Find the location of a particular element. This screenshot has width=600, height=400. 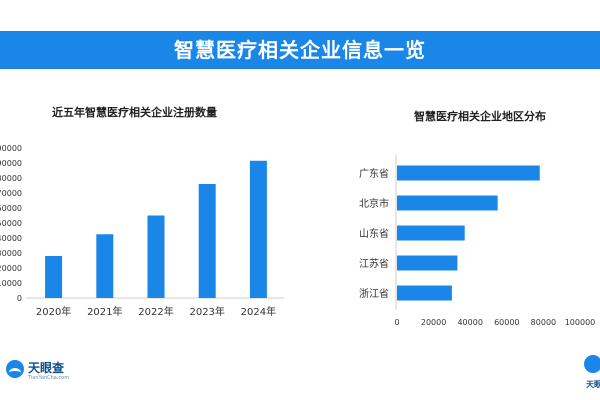

left-y-tick-label: 40000 is located at coordinates (11, 238).